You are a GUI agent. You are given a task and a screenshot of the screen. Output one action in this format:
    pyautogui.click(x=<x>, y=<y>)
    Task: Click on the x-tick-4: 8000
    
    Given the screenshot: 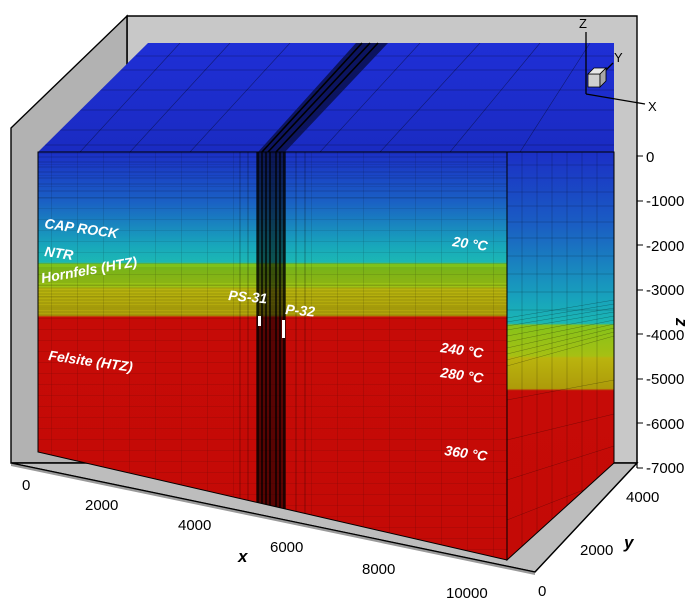 What is the action you would take?
    pyautogui.click(x=378, y=569)
    